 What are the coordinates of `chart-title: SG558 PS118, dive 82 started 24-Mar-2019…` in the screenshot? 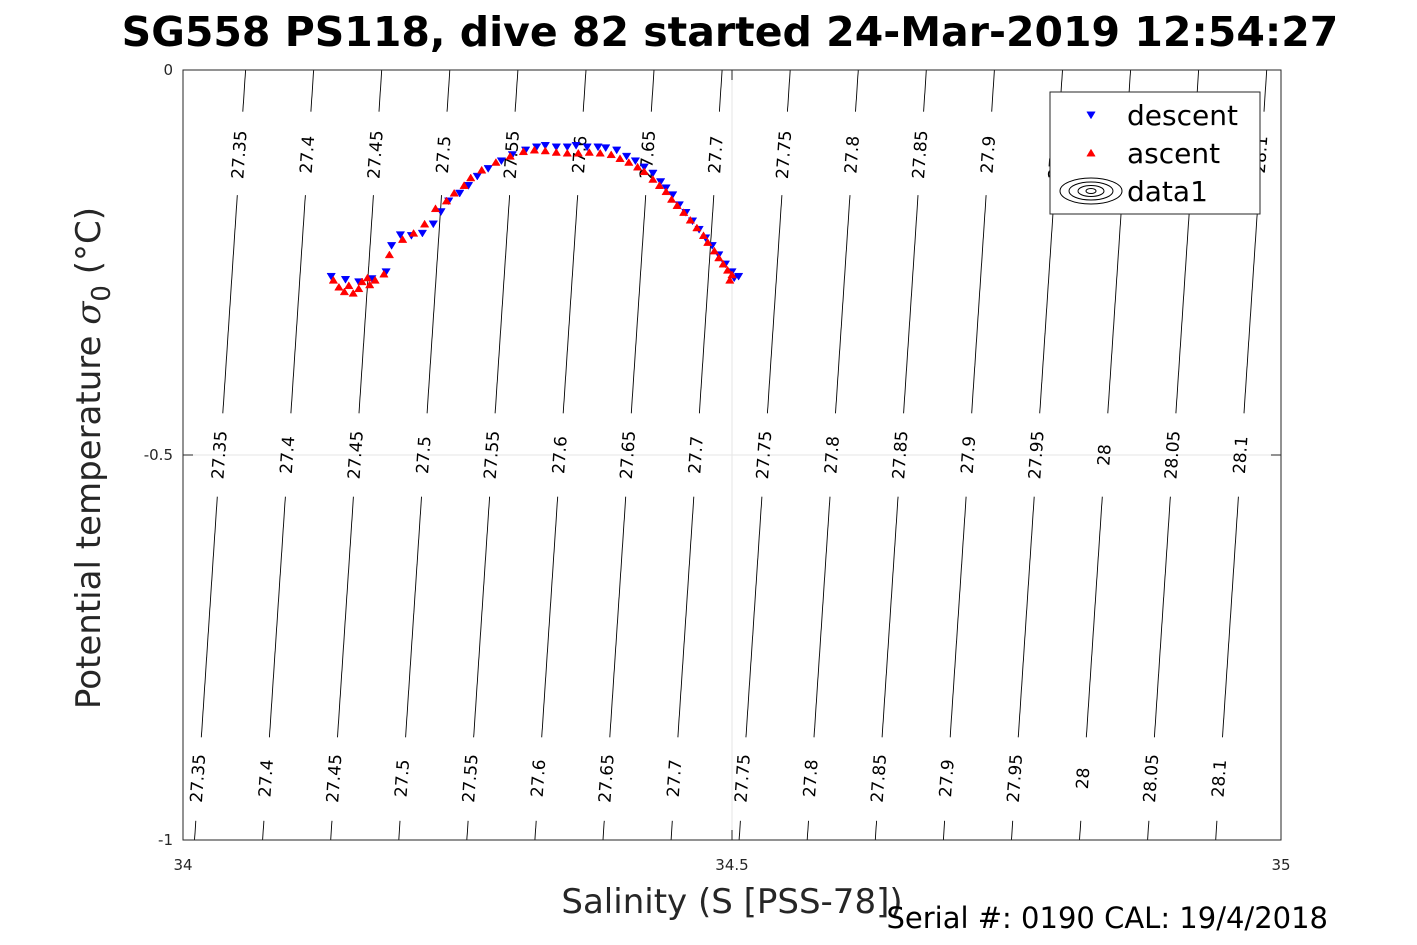 It's located at (730, 32).